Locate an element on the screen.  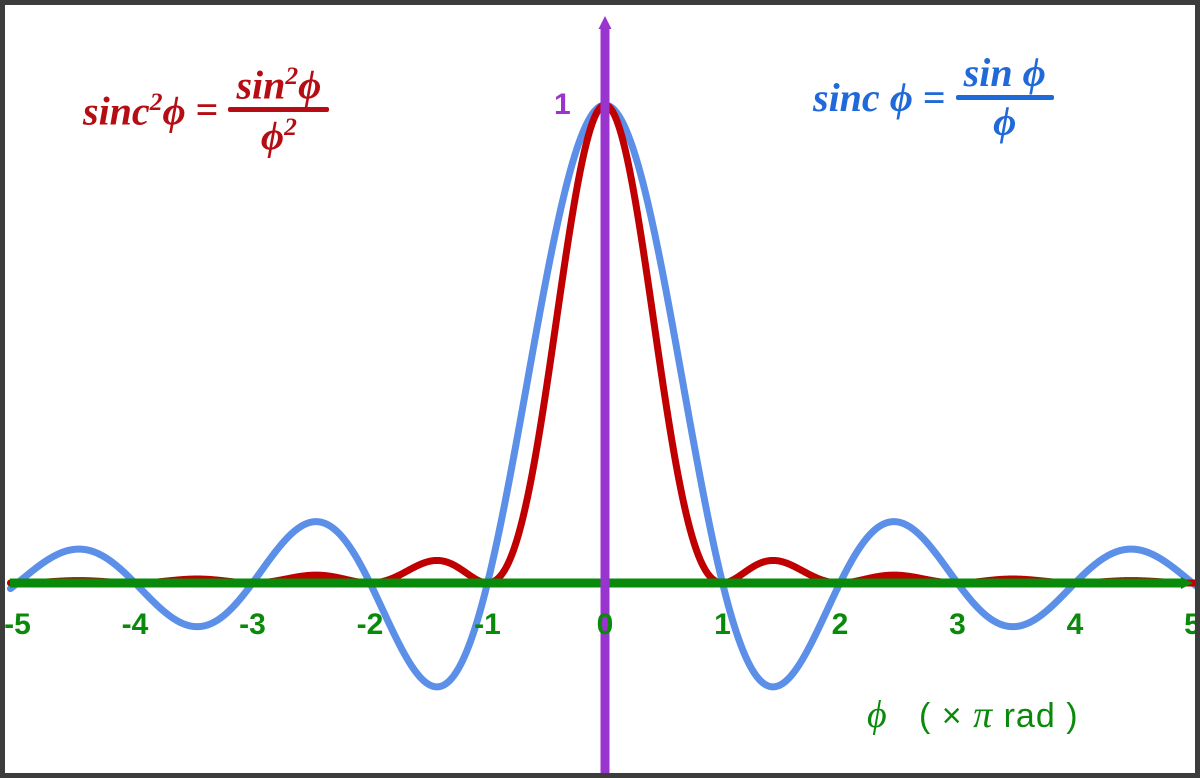
x-tick-label-1: 1 is located at coordinates (722, 624).